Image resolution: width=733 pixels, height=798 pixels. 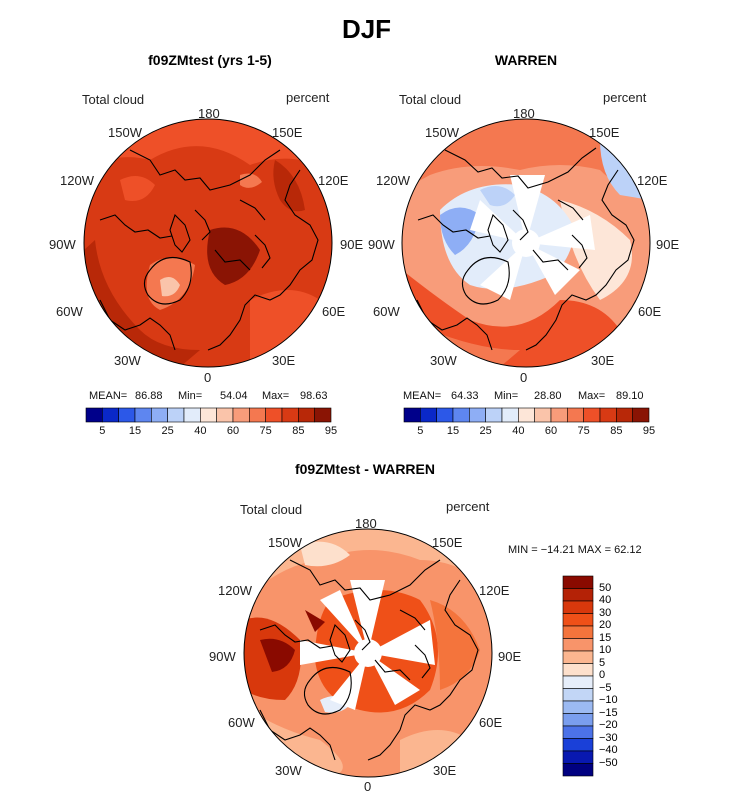 What do you see at coordinates (608, 725) in the screenshot?
I see `colorbar-tick-label: −20` at bounding box center [608, 725].